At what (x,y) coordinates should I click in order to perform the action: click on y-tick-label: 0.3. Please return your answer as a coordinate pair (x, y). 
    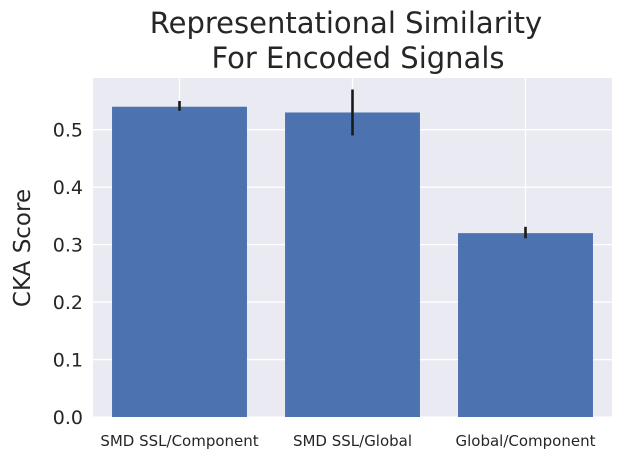
    Looking at the image, I should click on (68, 246).